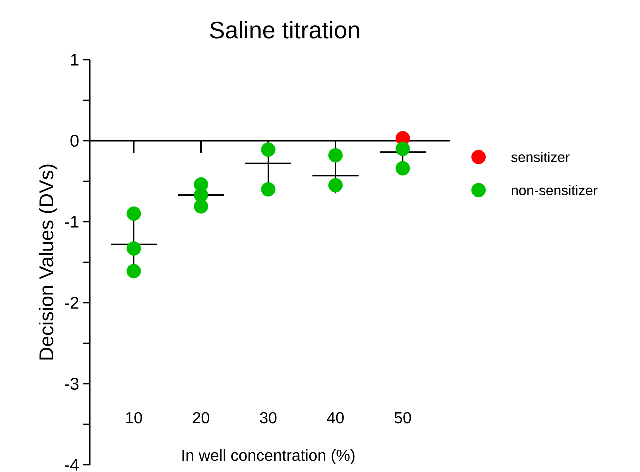 The width and height of the screenshot is (640, 472). I want to click on legend-label: non-sensitizer, so click(555, 190).